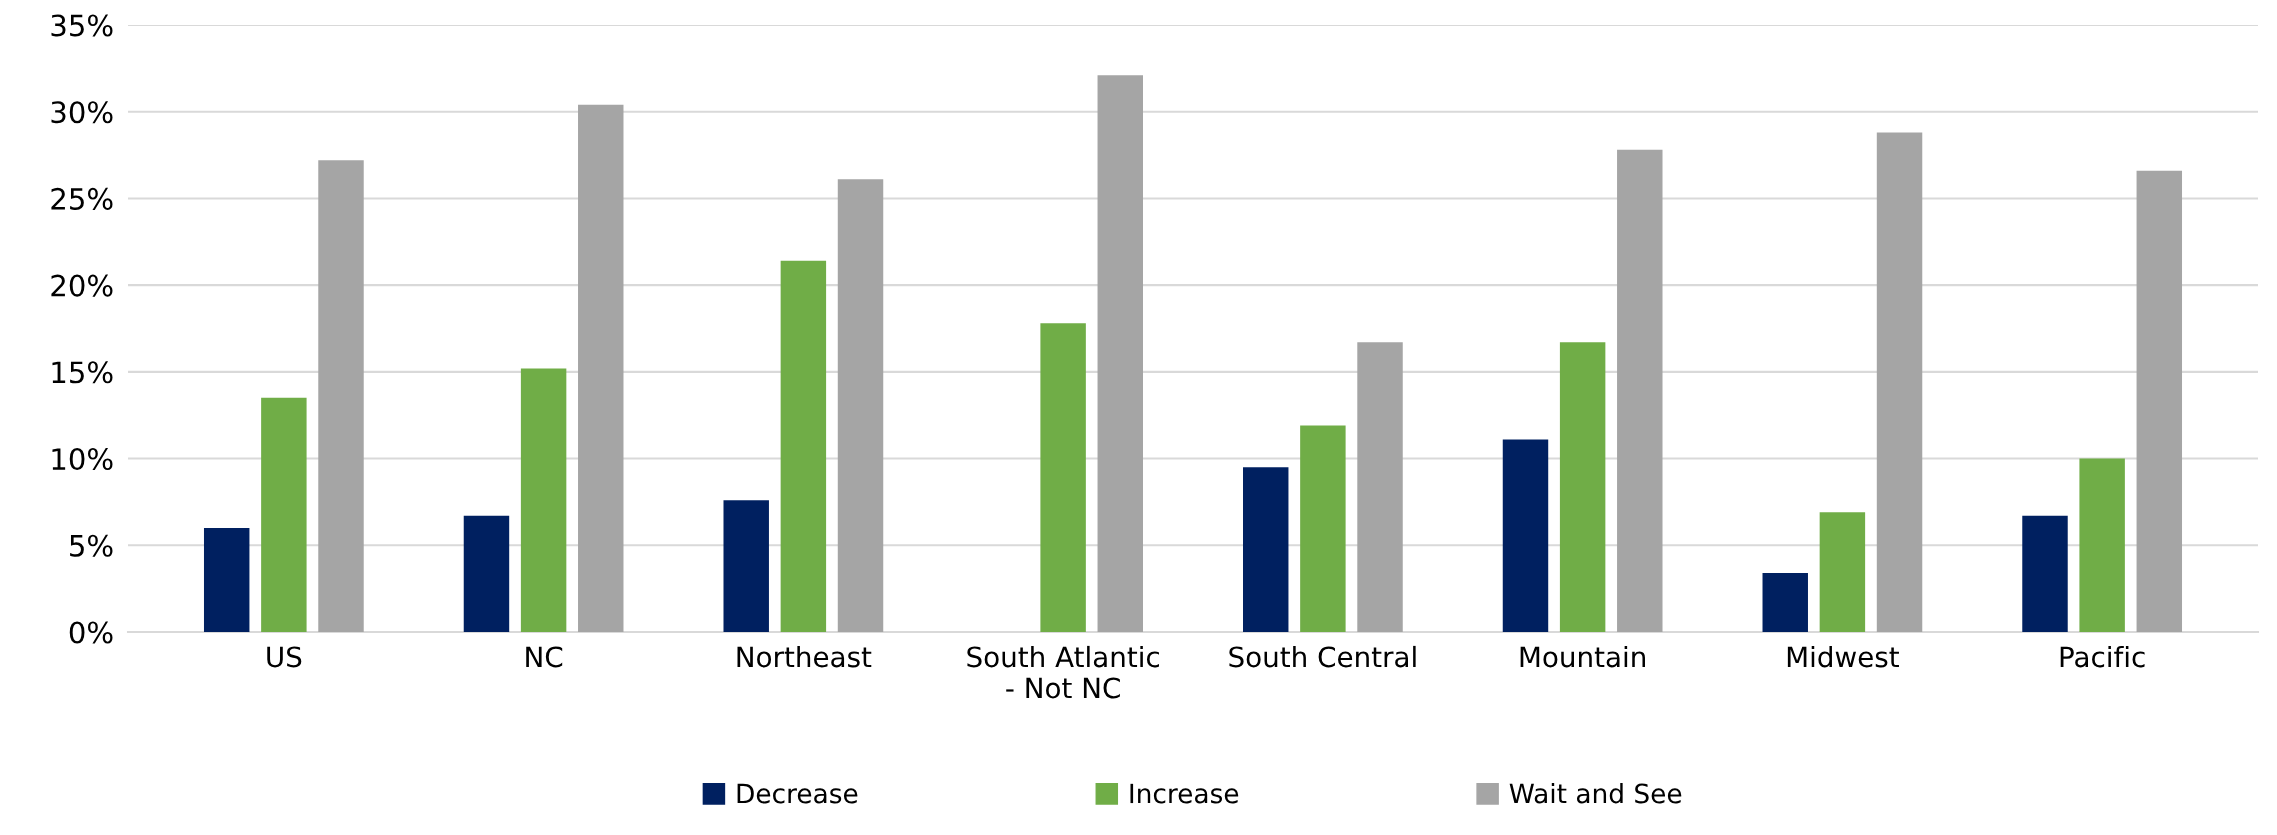 Image resolution: width=2277 pixels, height=835 pixels. I want to click on y-tick-label: 30%, so click(82, 112).